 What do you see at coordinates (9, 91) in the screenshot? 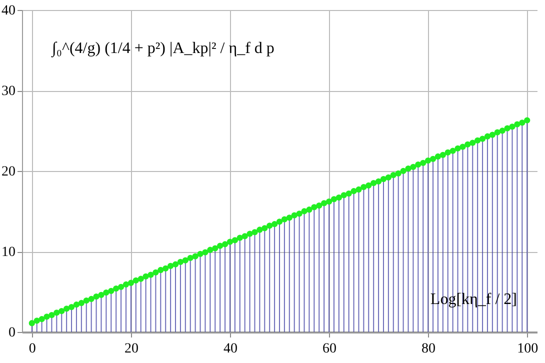
I see `y-tick-label: 30` at bounding box center [9, 91].